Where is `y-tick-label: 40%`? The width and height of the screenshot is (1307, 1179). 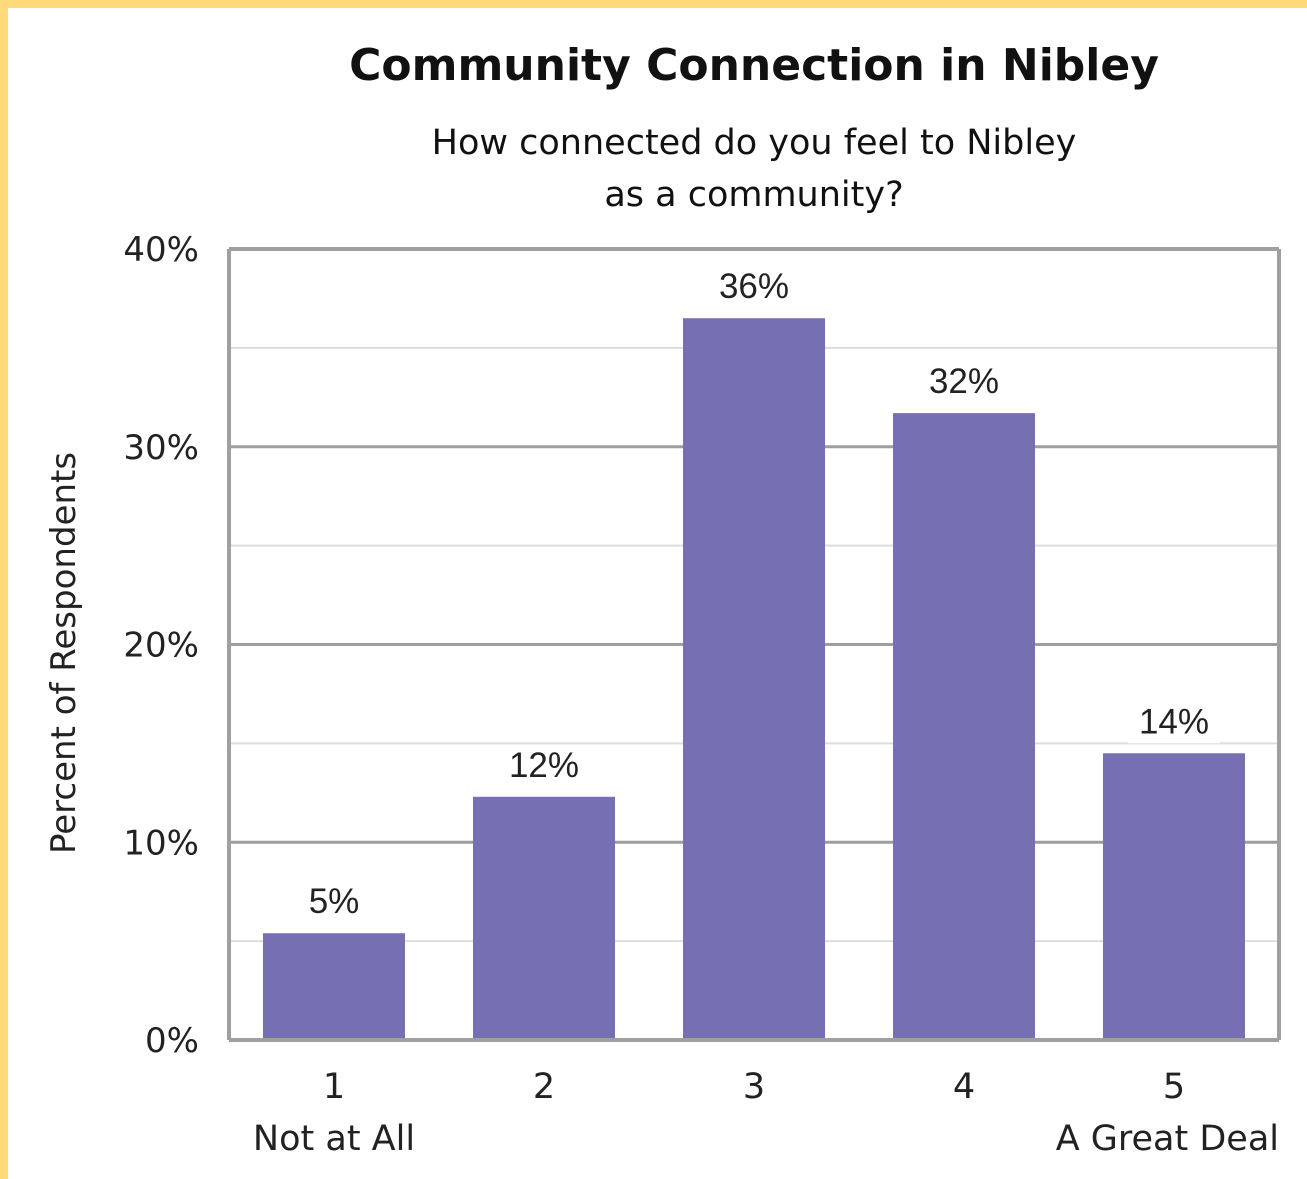
y-tick-label: 40% is located at coordinates (161, 250).